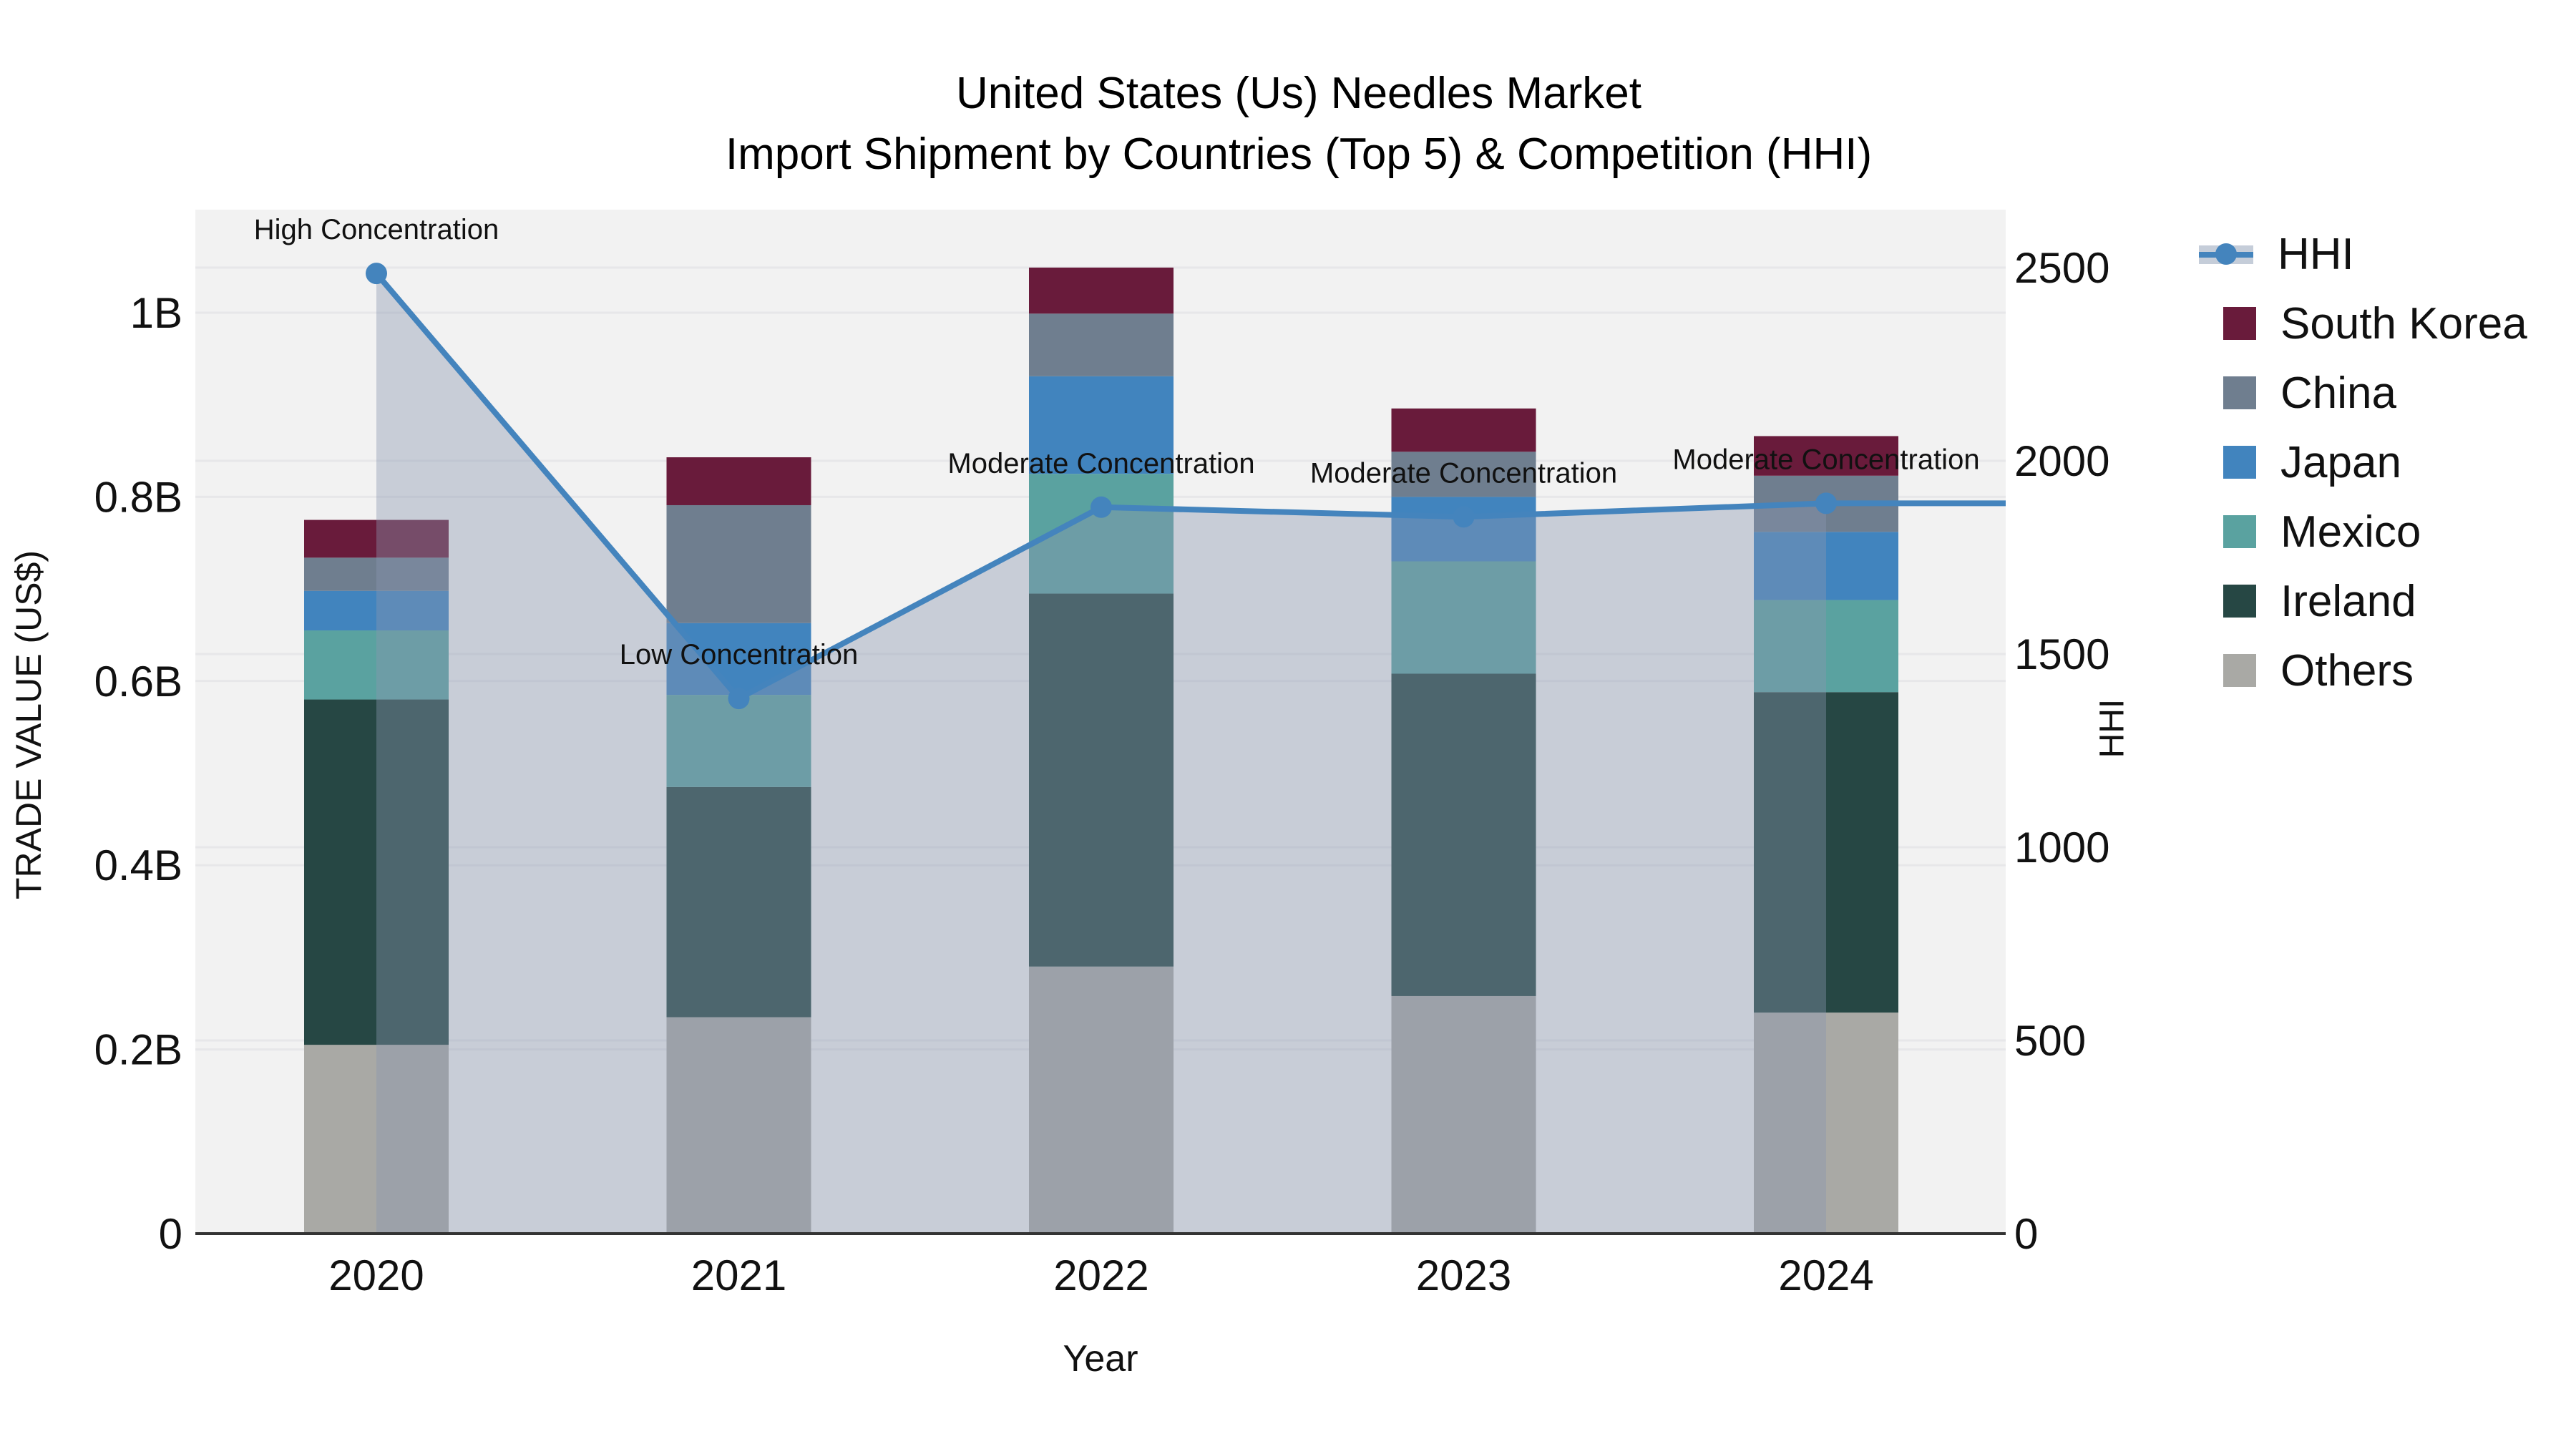 The image size is (2576, 1449). I want to click on right-axis-title: HHI, so click(2112, 728).